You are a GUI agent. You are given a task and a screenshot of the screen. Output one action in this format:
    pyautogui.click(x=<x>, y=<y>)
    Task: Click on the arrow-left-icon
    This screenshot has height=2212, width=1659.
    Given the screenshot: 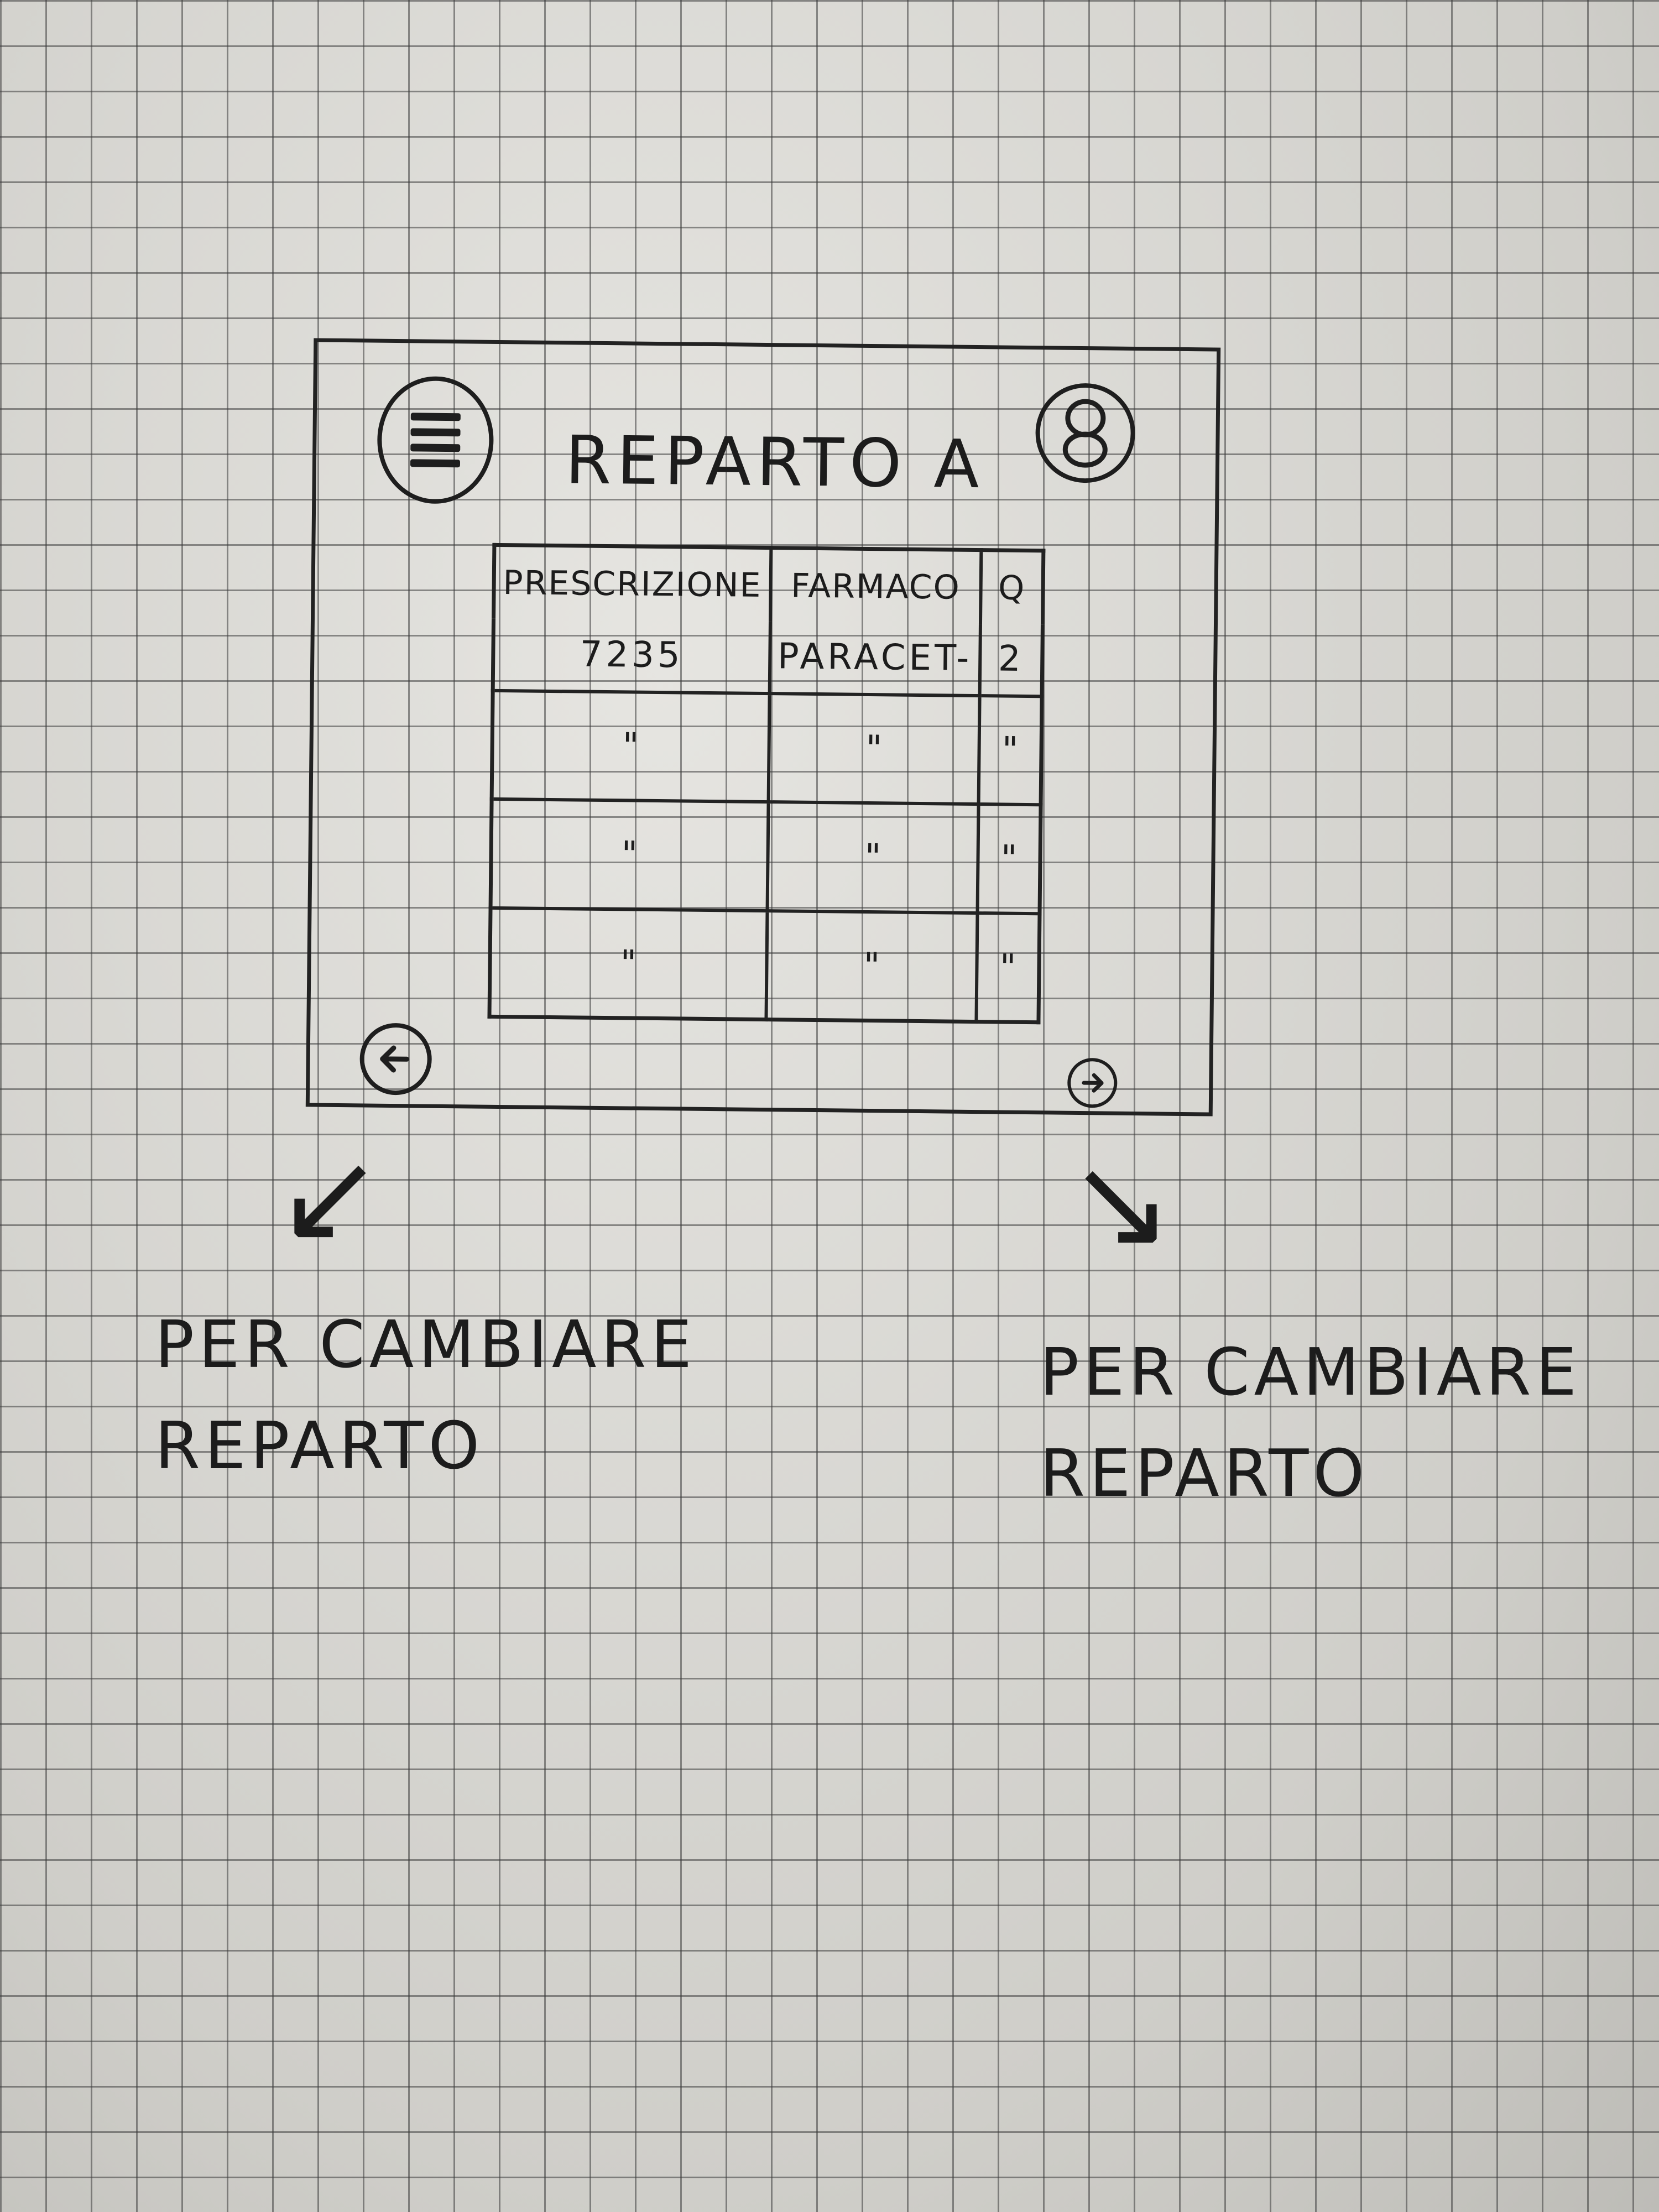 What is the action you would take?
    pyautogui.click(x=395, y=1059)
    